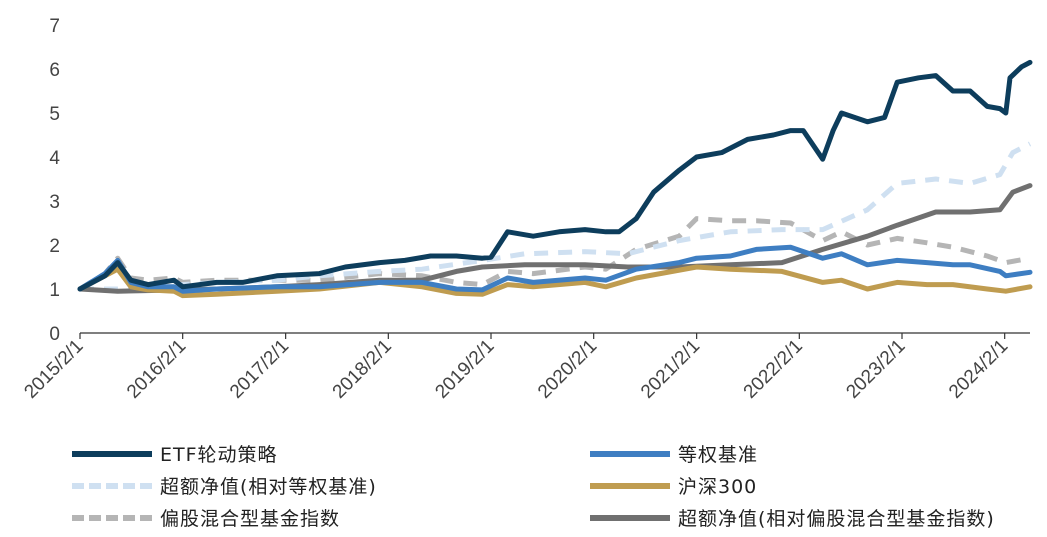  I want to click on y-tick-label: 7, so click(54, 26).